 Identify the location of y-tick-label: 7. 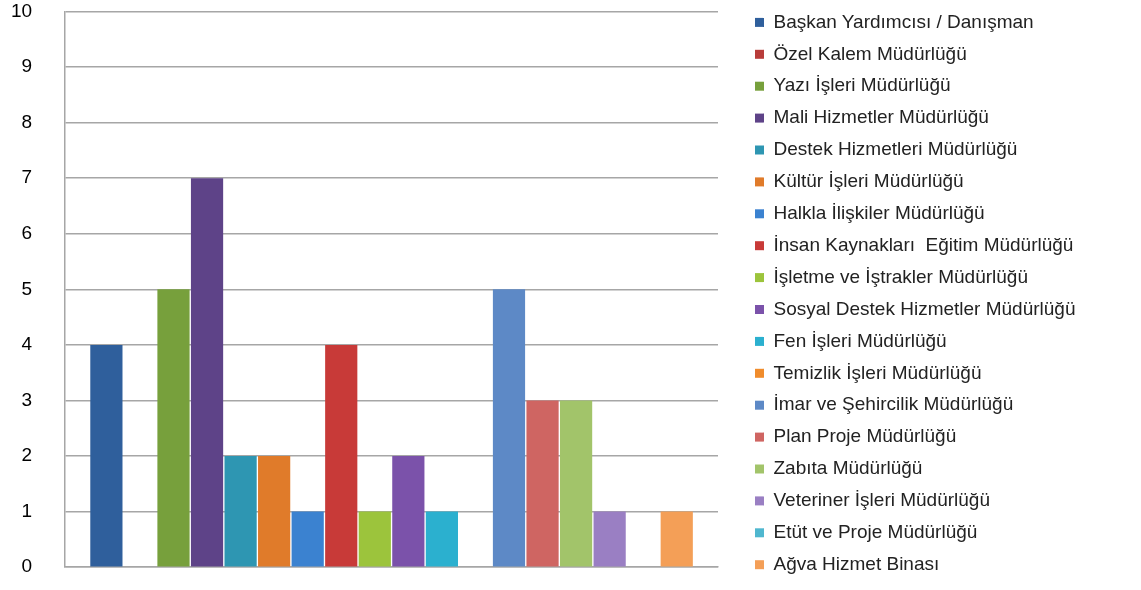
(27, 177).